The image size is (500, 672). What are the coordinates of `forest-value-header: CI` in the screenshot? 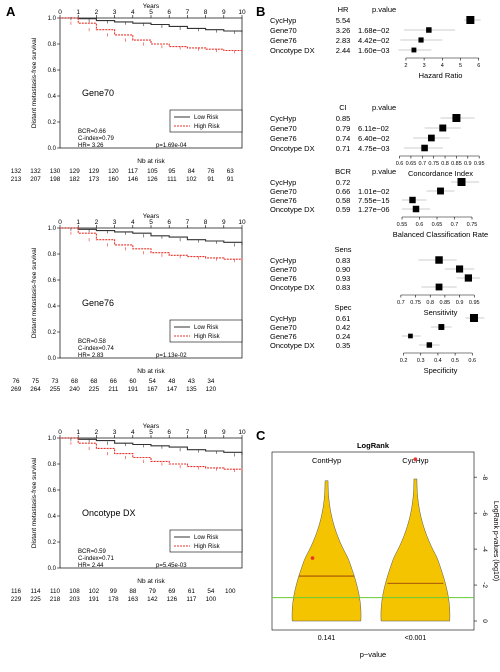 It's located at (343, 107).